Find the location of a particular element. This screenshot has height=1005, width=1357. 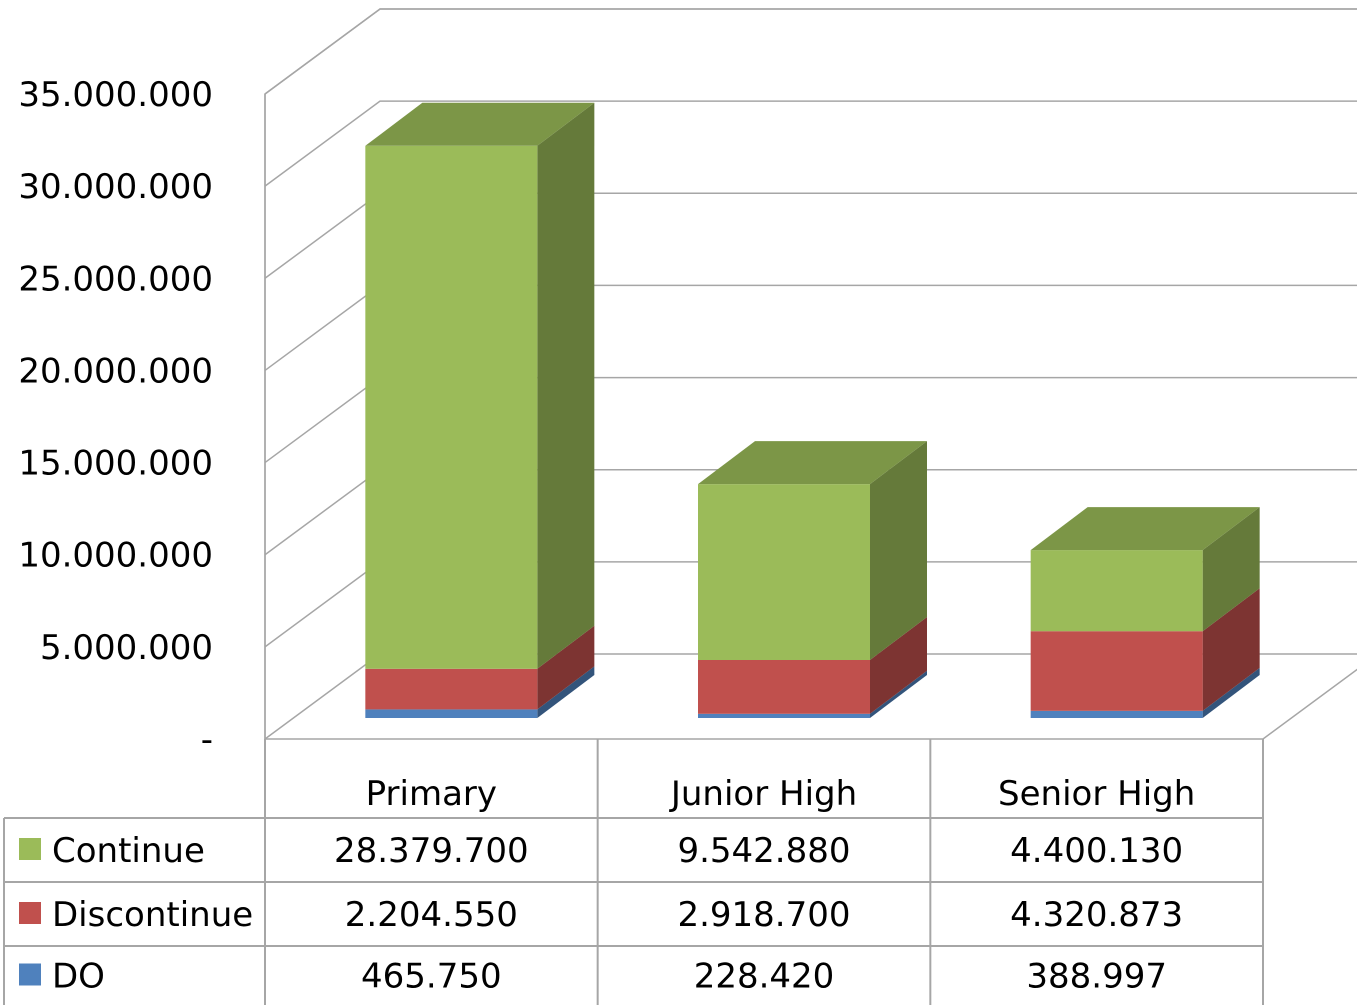

data-label-continue-junior-high: 9.542.880 is located at coordinates (763, 851).